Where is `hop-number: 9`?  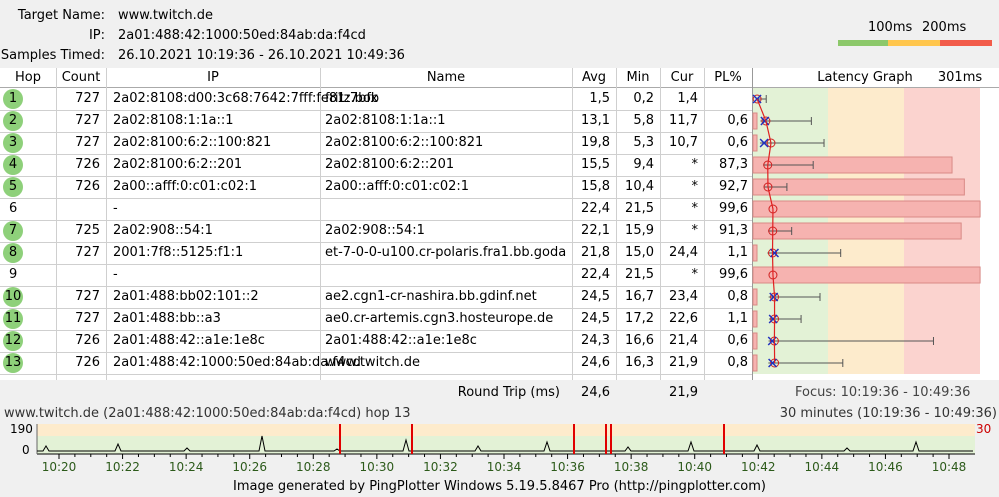
hop-number: 9 is located at coordinates (13, 274).